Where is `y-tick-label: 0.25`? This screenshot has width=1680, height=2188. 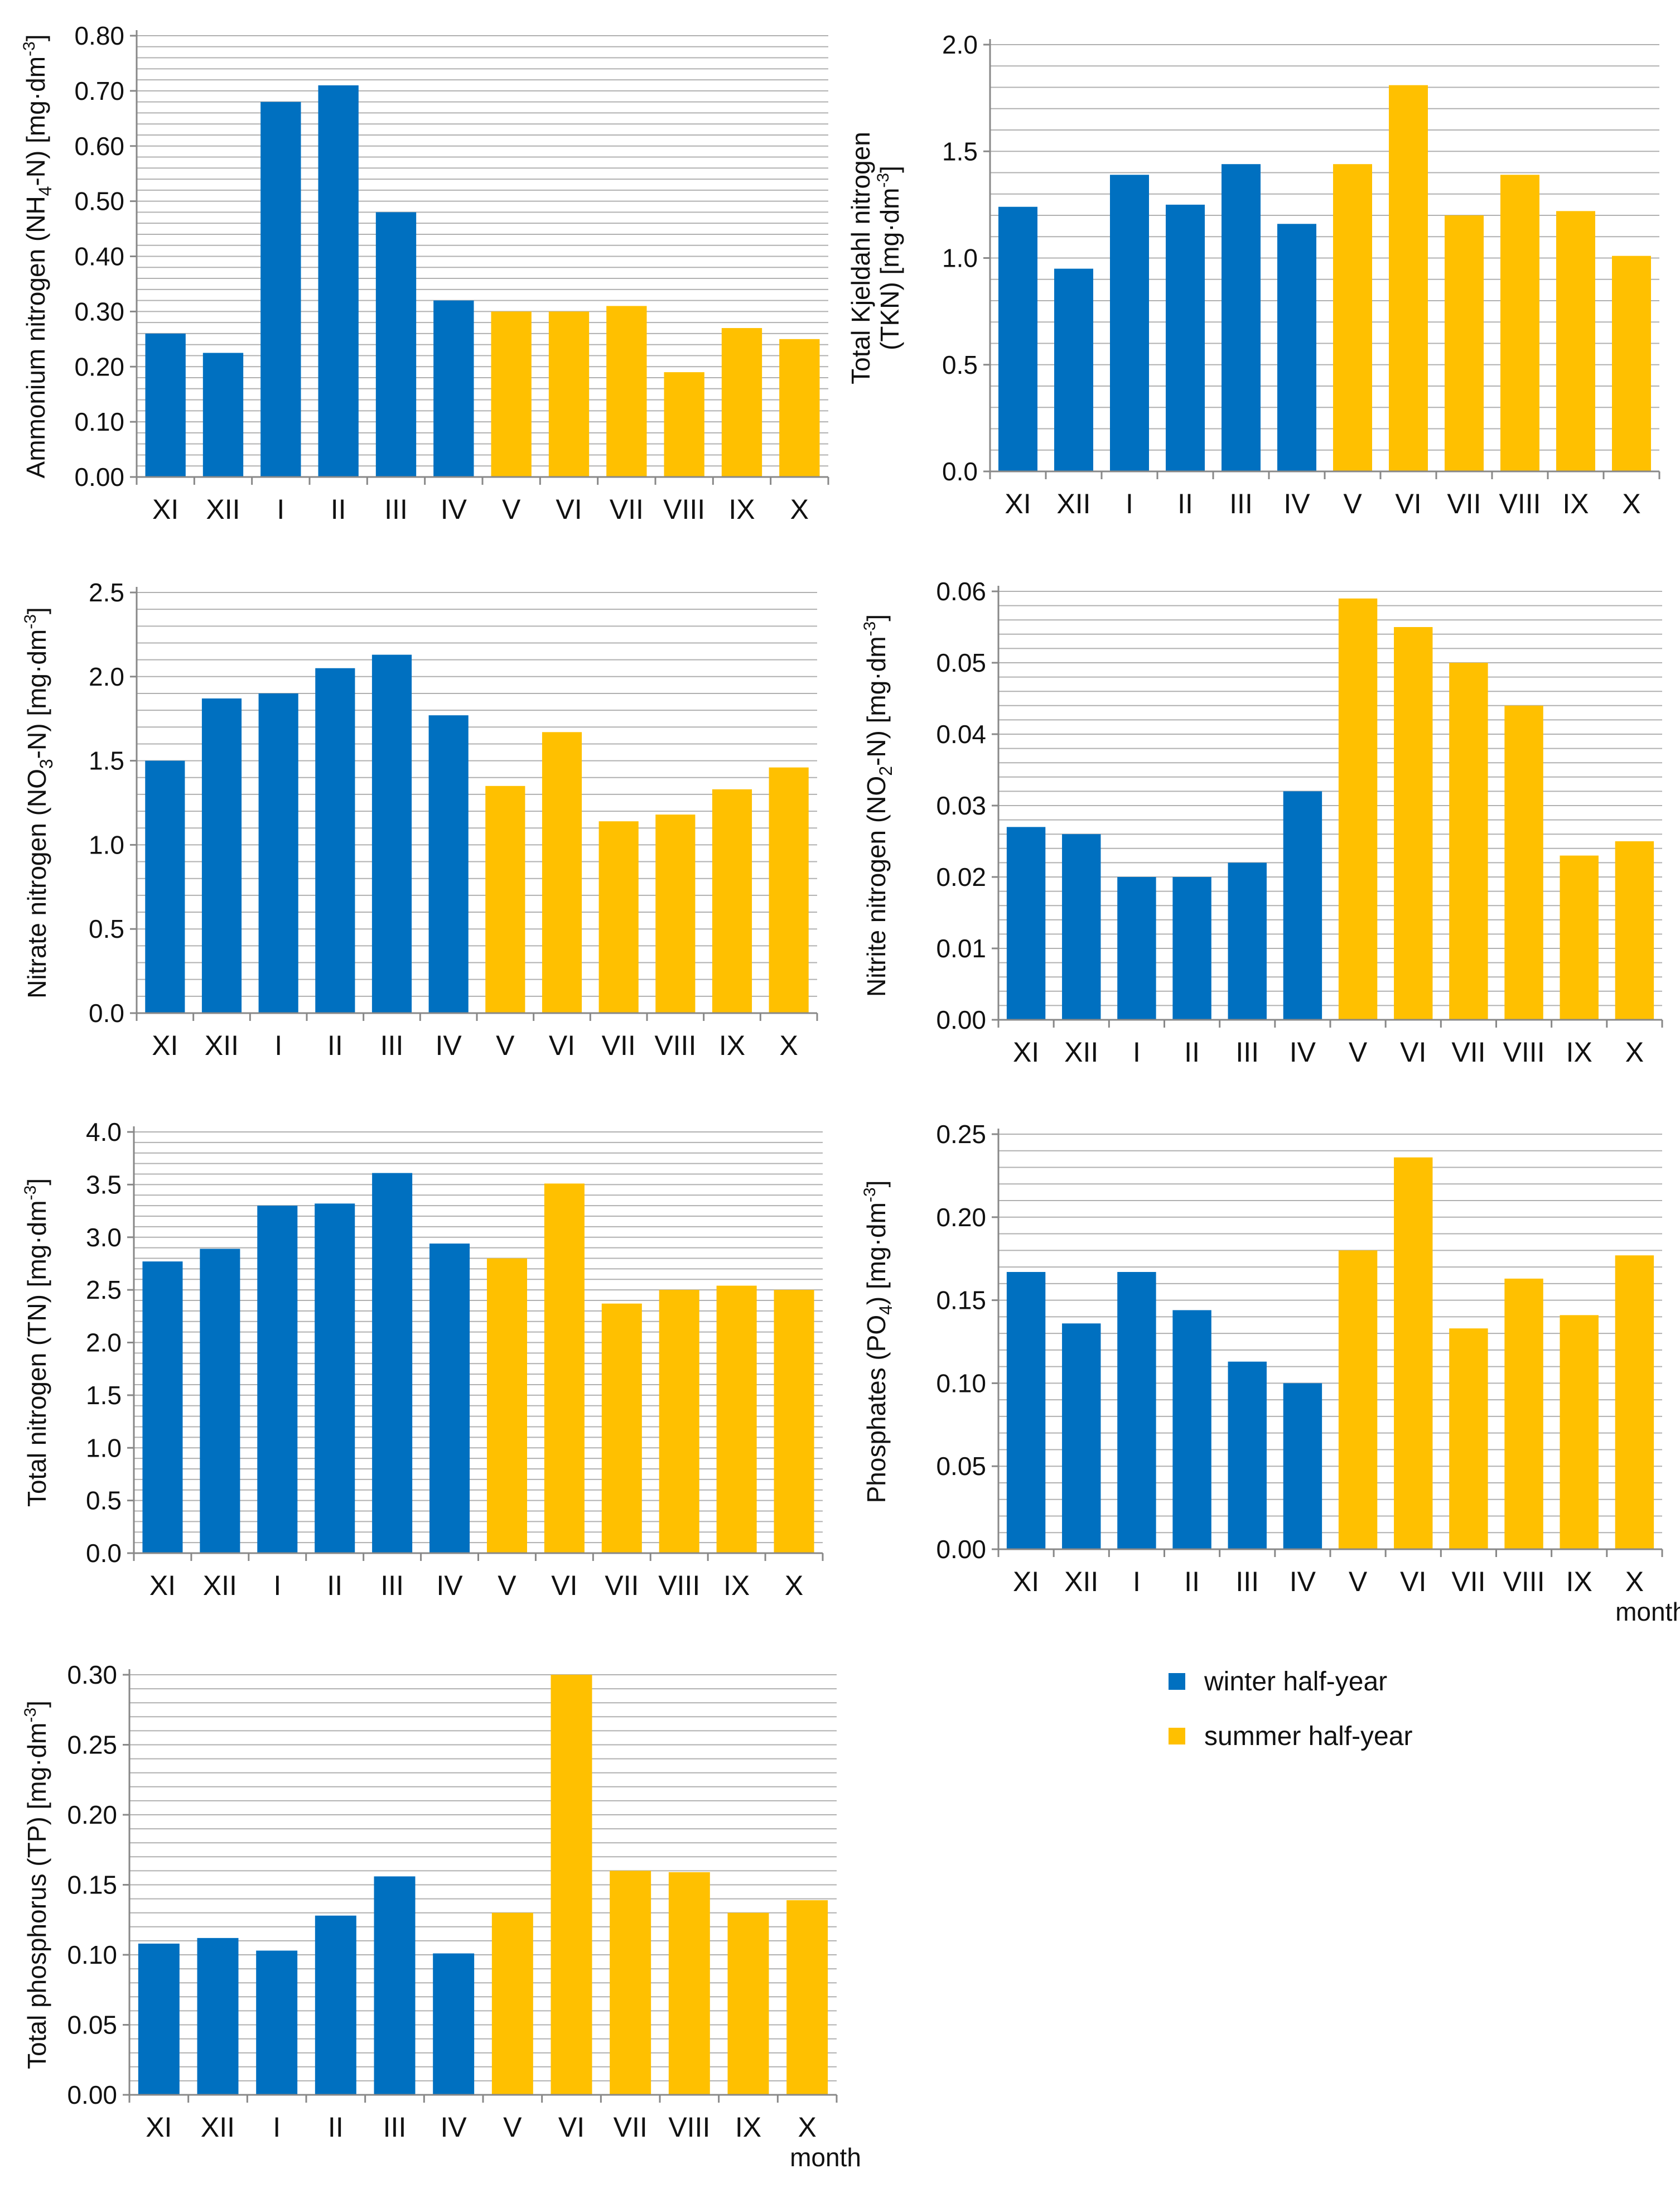
y-tick-label: 0.25 is located at coordinates (961, 1134).